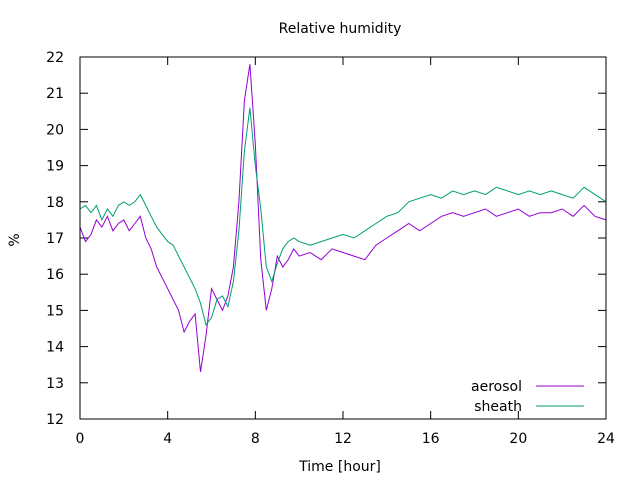 Image resolution: width=640 pixels, height=480 pixels. I want to click on x-tick-label: 12, so click(343, 439).